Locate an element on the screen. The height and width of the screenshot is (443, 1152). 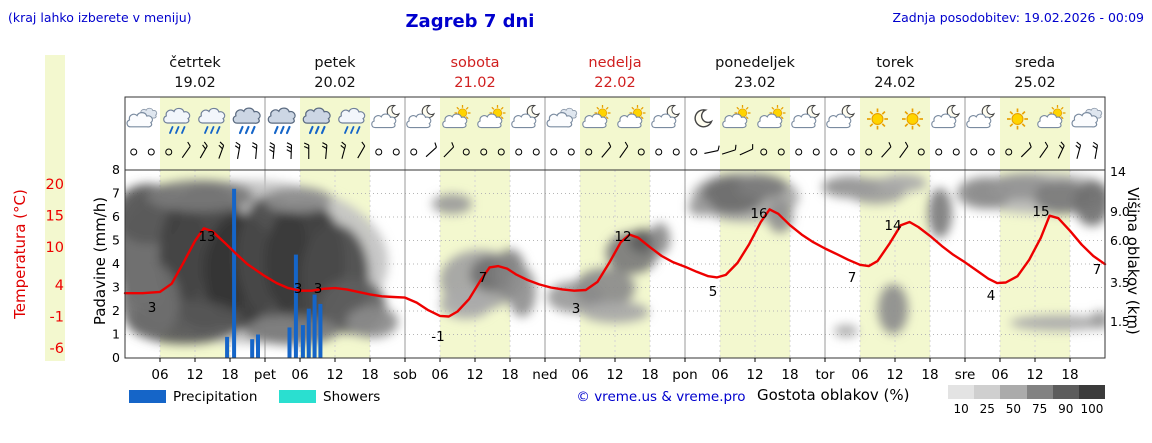
precip-axis-tick: 4 is located at coordinates (116, 263).